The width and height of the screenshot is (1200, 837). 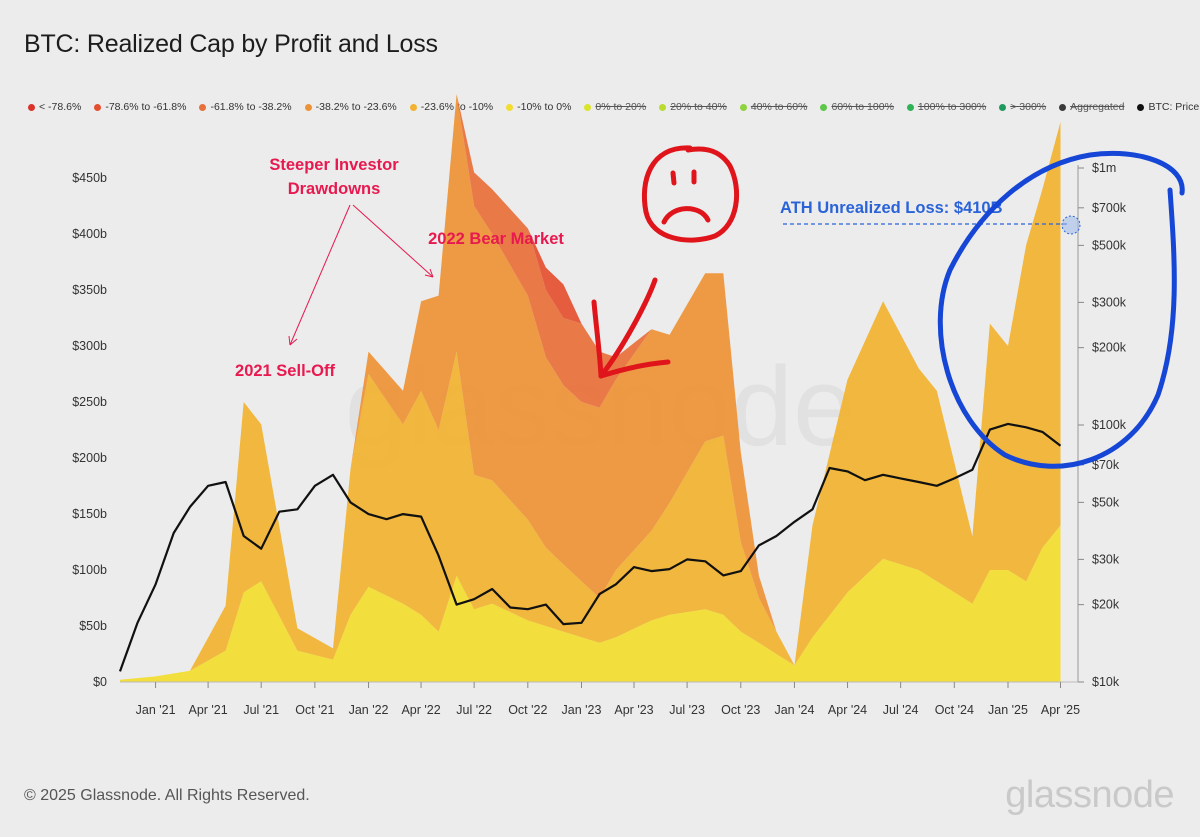 What do you see at coordinates (356, 107) in the screenshot?
I see `legend-label: -38.2% to -23.6%` at bounding box center [356, 107].